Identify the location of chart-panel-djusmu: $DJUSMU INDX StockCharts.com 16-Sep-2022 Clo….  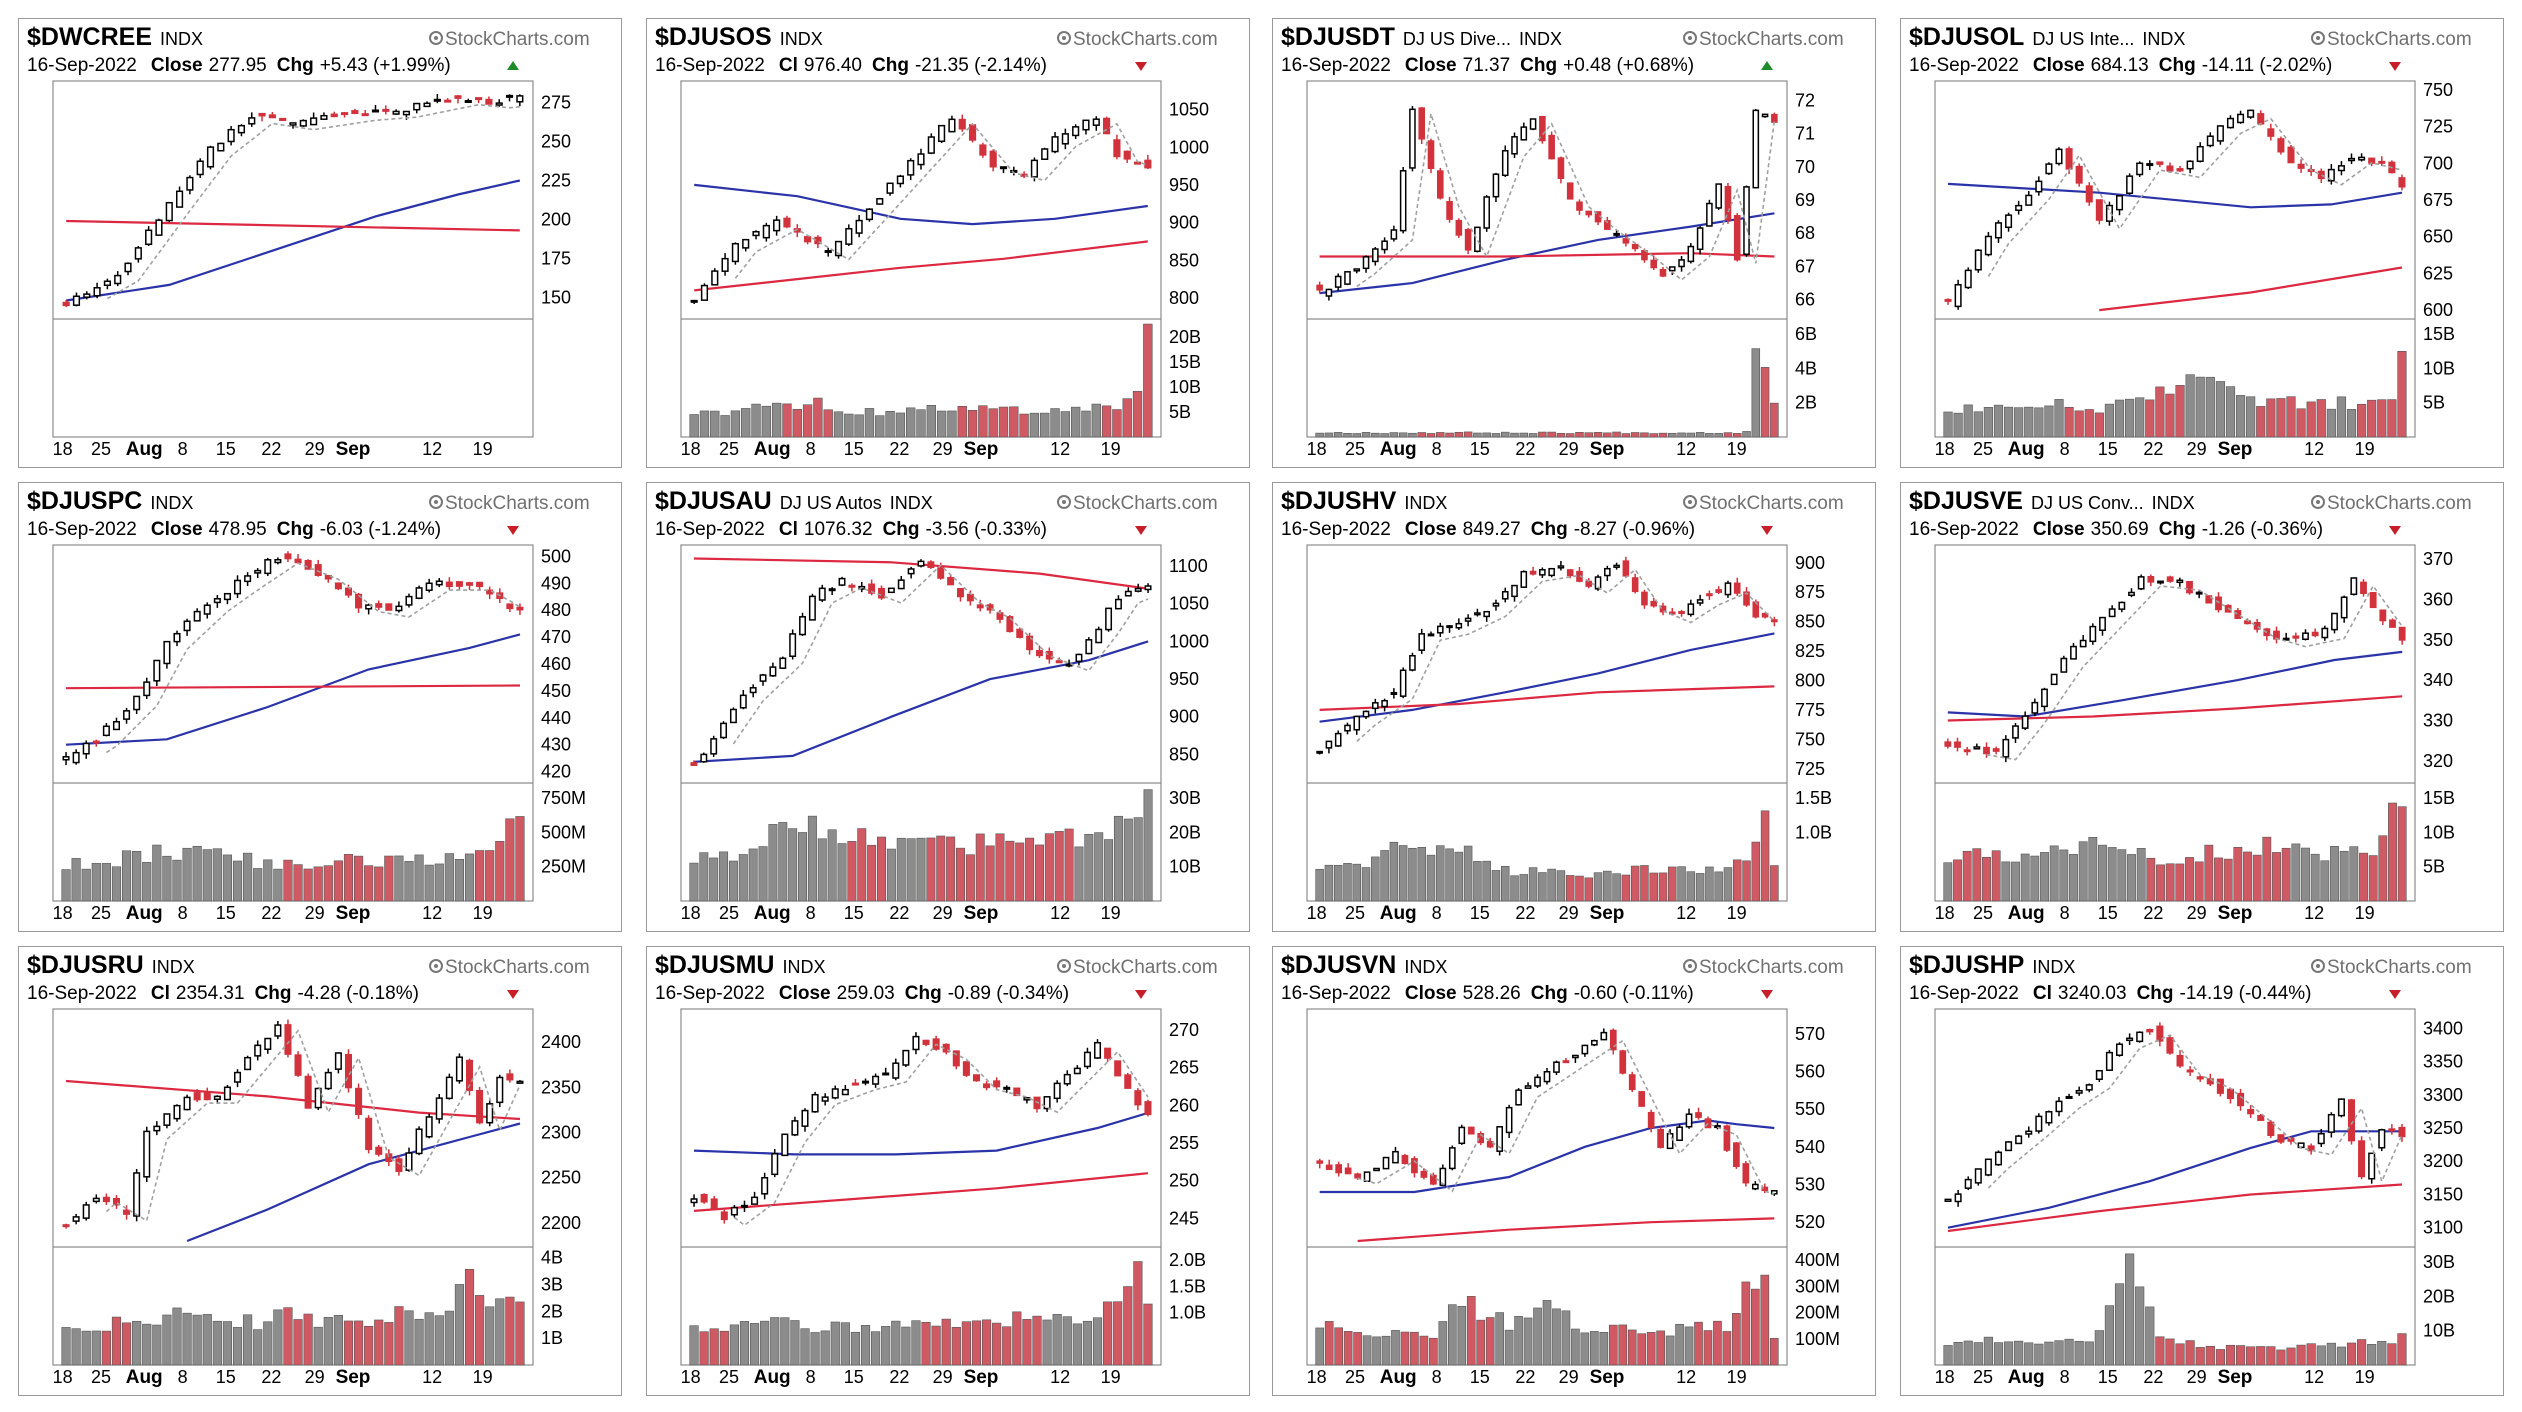
(948, 1171).